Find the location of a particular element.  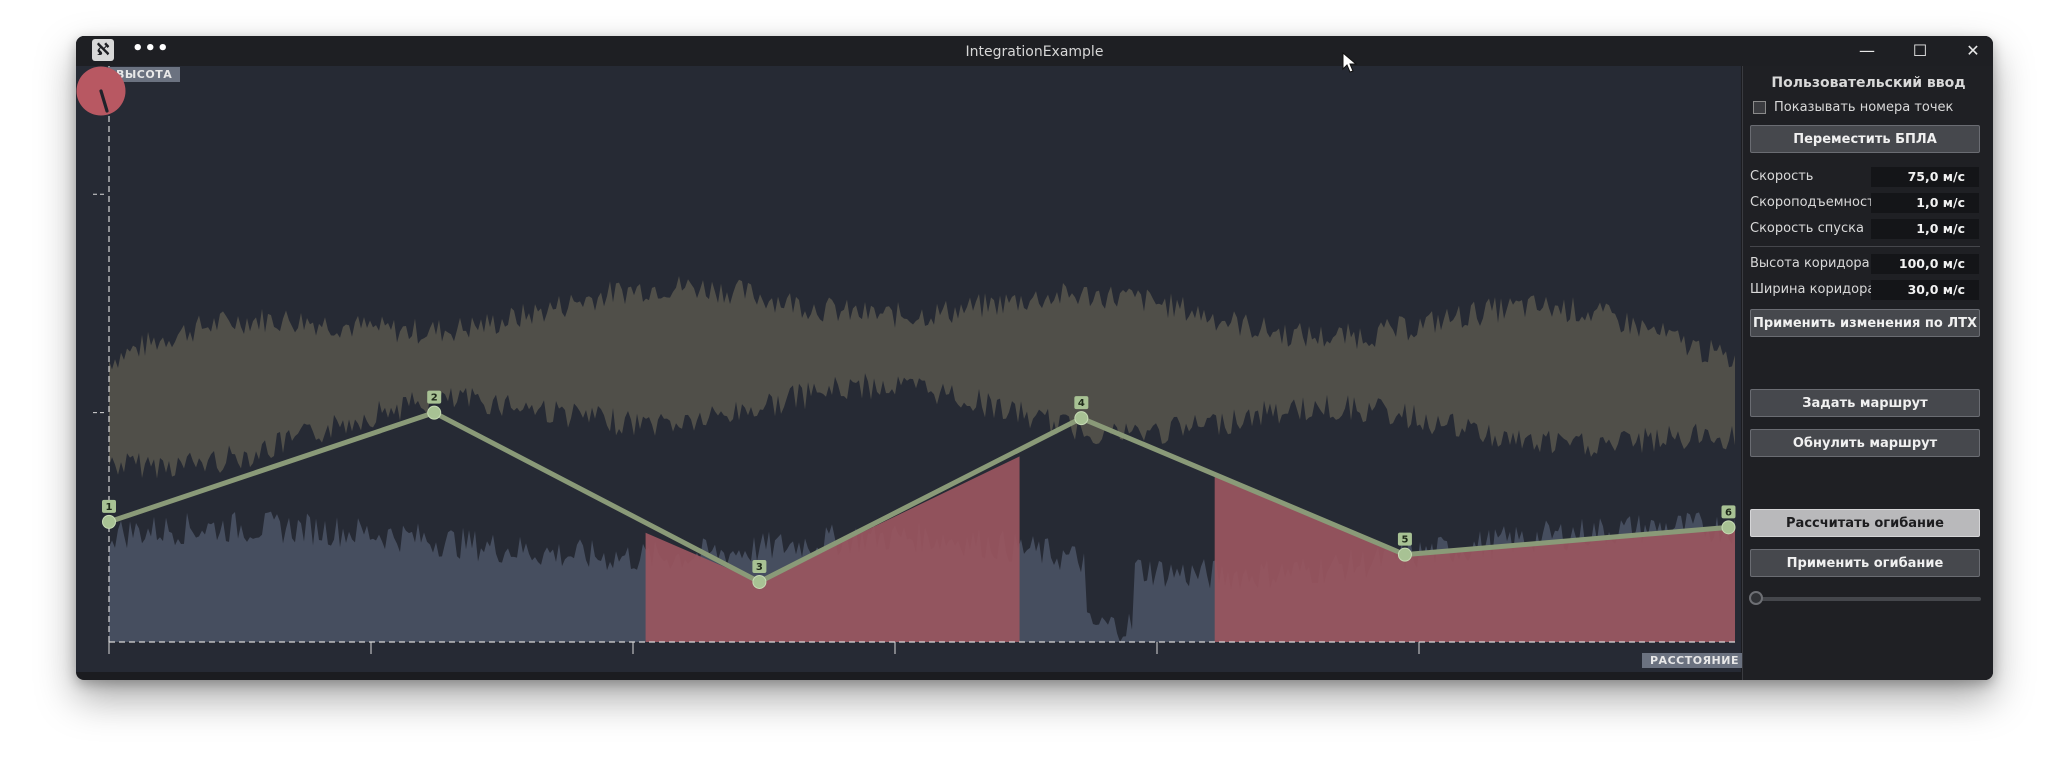

reset-route-button: Обнулить маршрут is located at coordinates (1865, 443).